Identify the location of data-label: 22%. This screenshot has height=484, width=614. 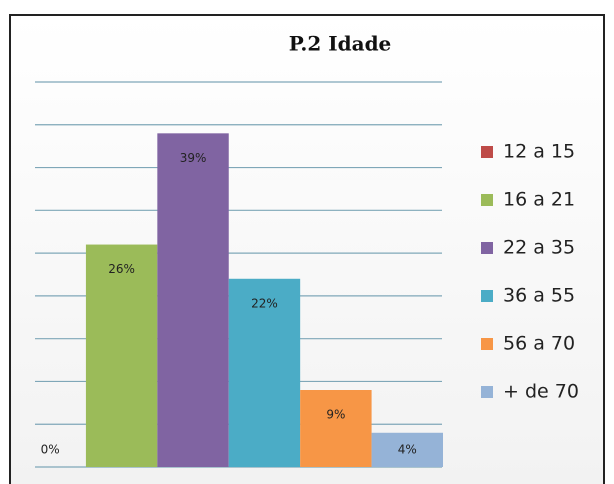
(264, 303).